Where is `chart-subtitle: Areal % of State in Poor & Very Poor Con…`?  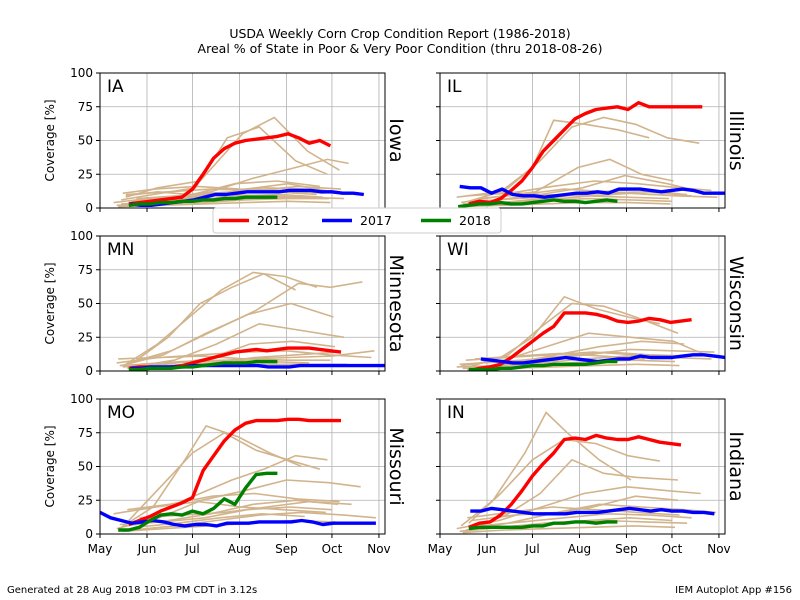 chart-subtitle: Areal % of State in Poor & Very Poor Con… is located at coordinates (400, 48).